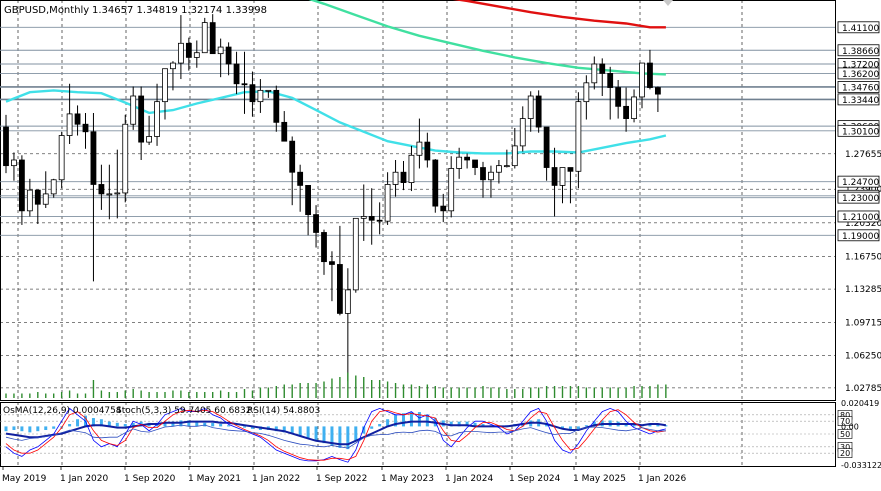 This screenshot has width=881, height=491. I want to click on chart-shift-marker, so click(668, 3).